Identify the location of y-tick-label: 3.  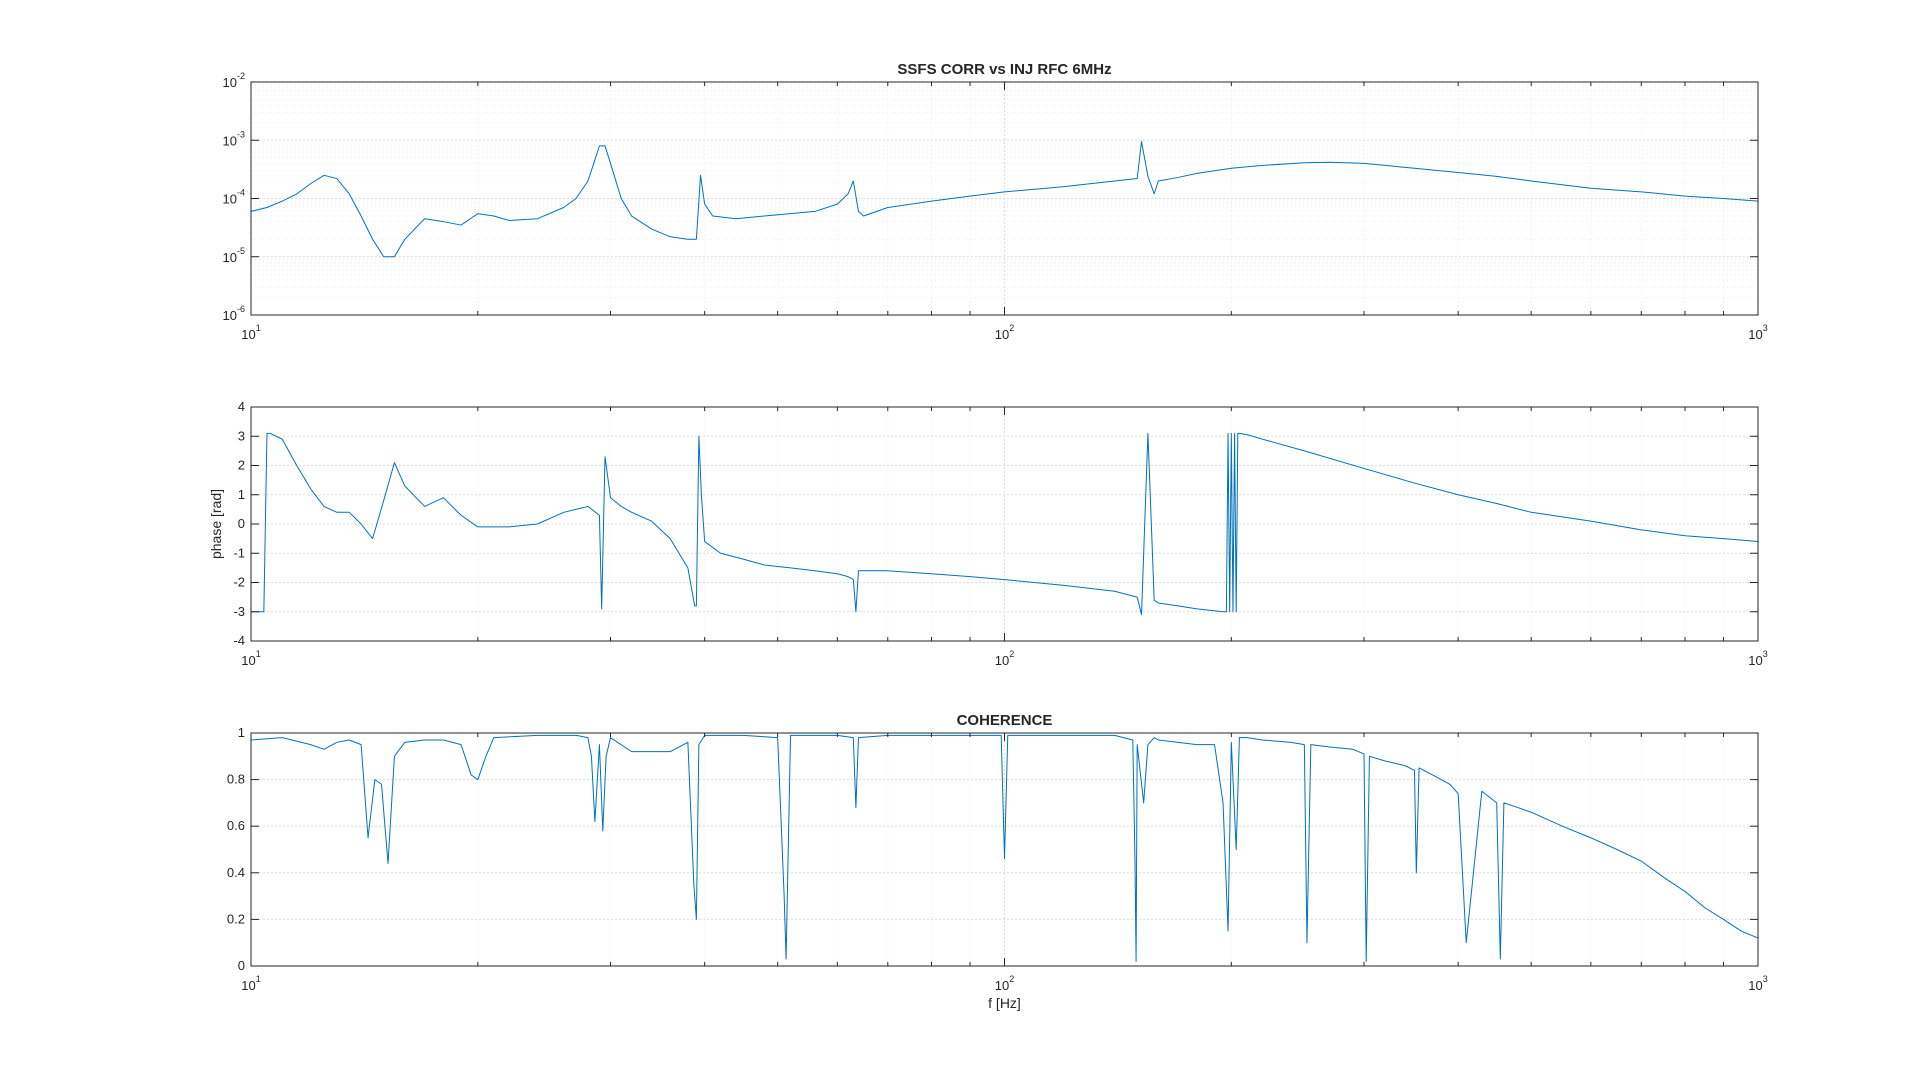
(241, 435).